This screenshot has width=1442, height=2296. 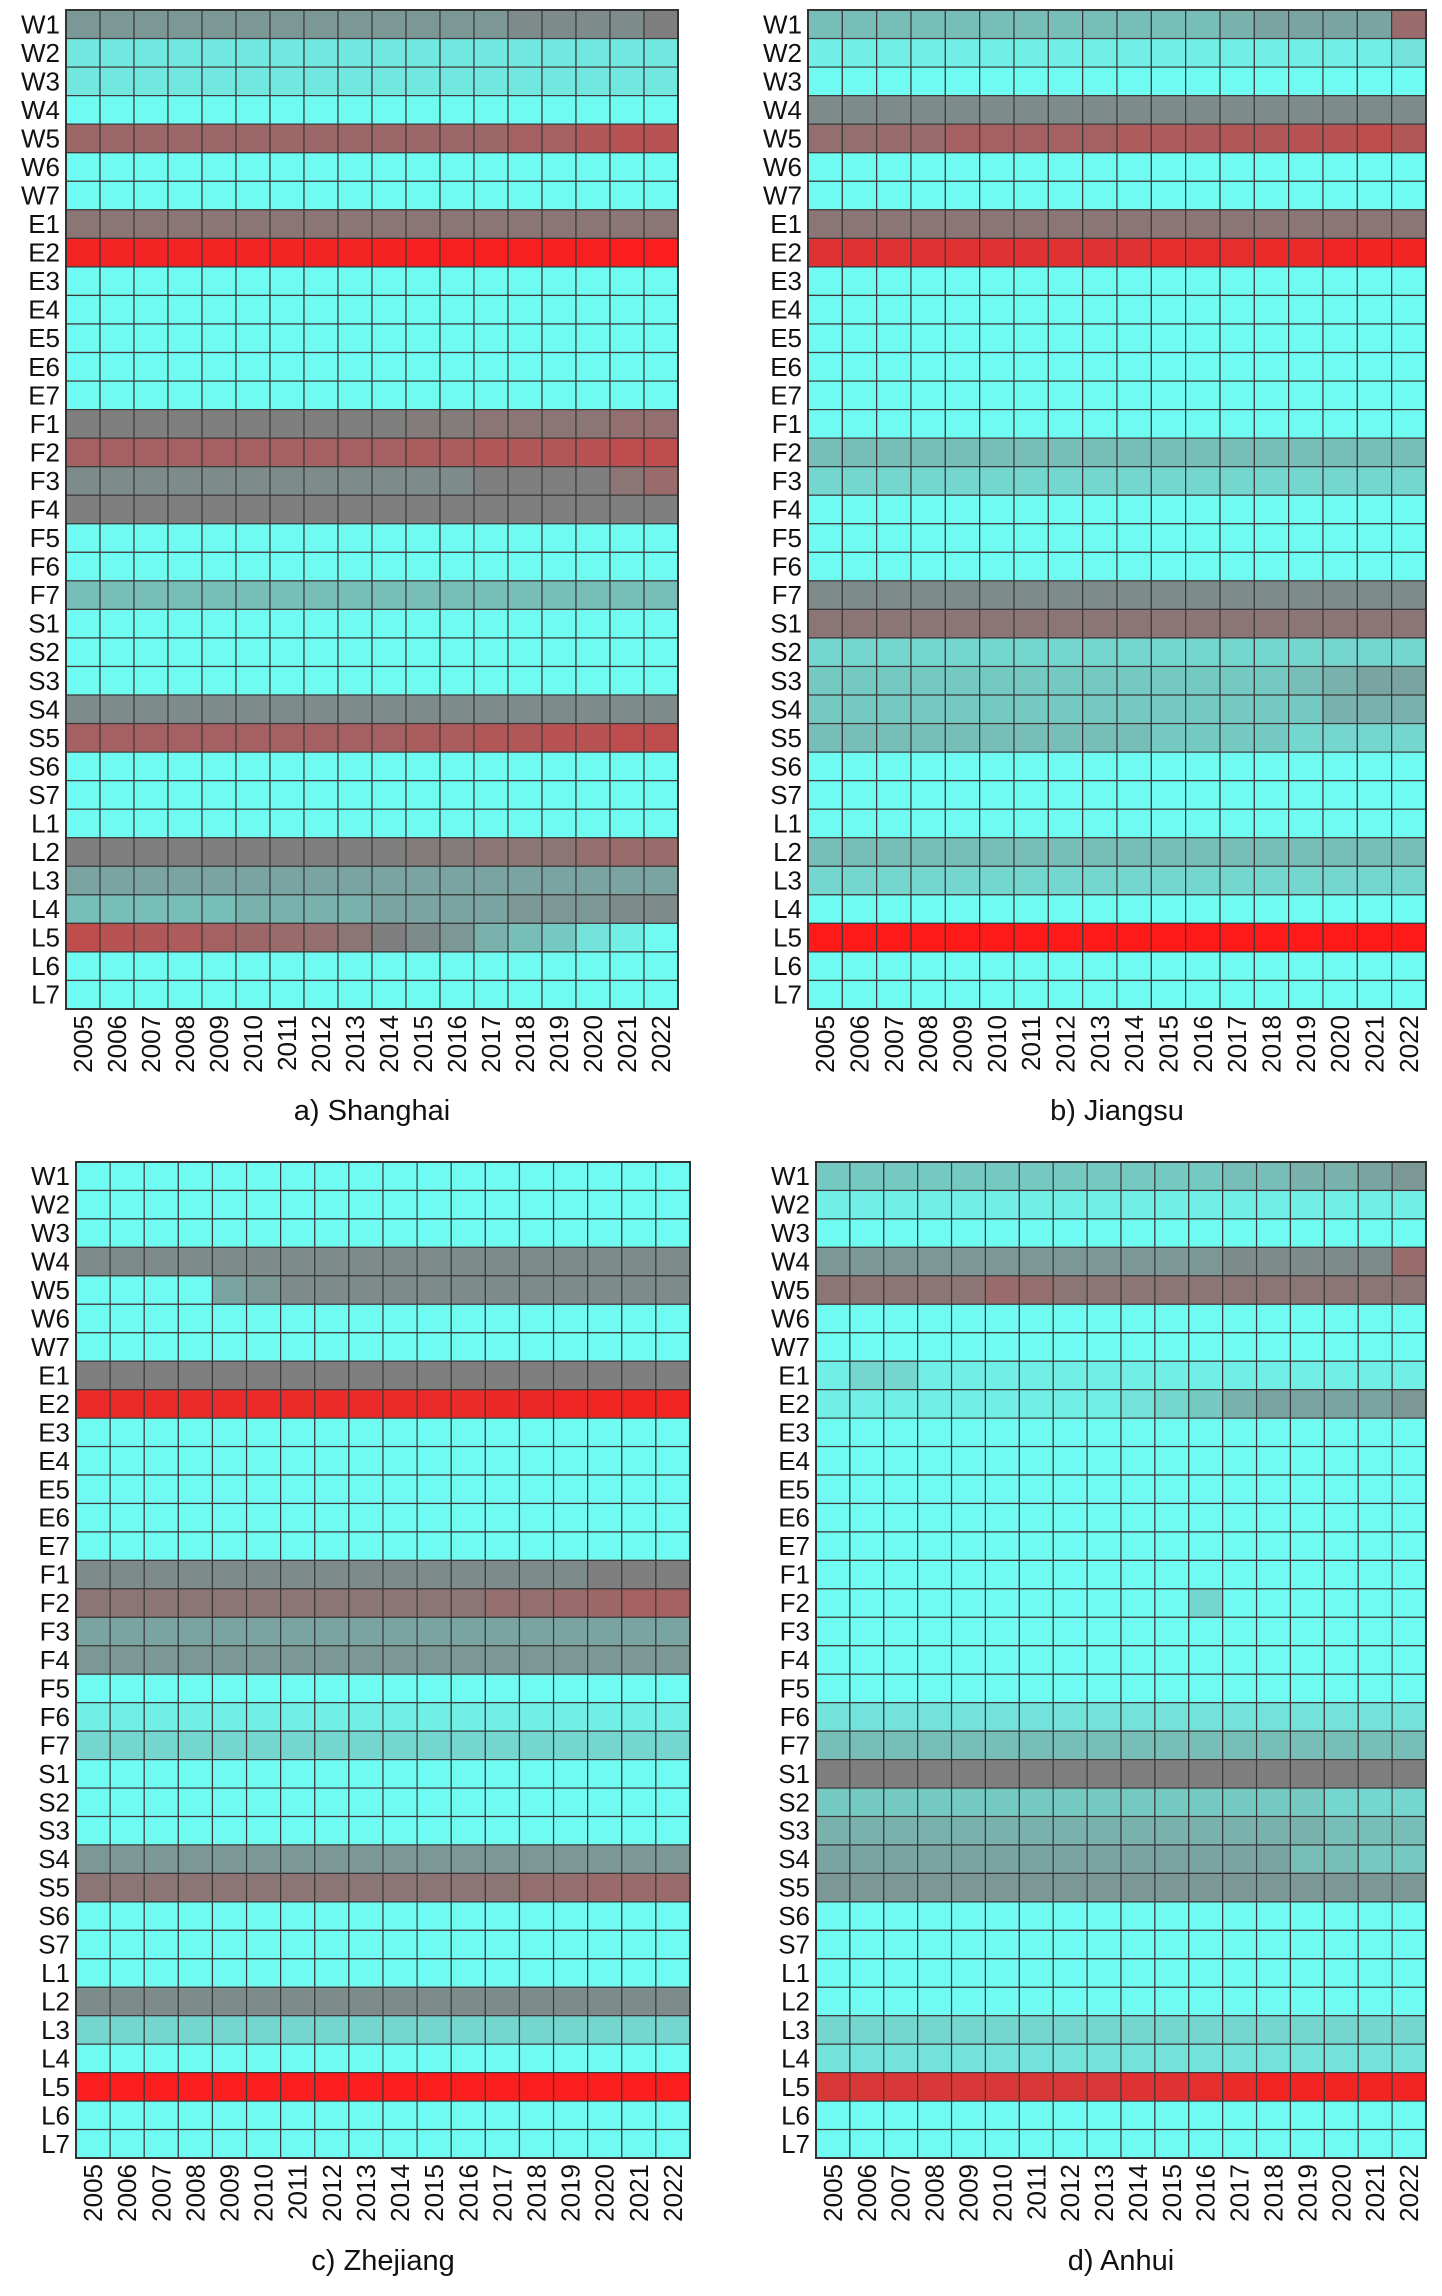 I want to click on year-label: 2020, so click(x=1341, y=2193).